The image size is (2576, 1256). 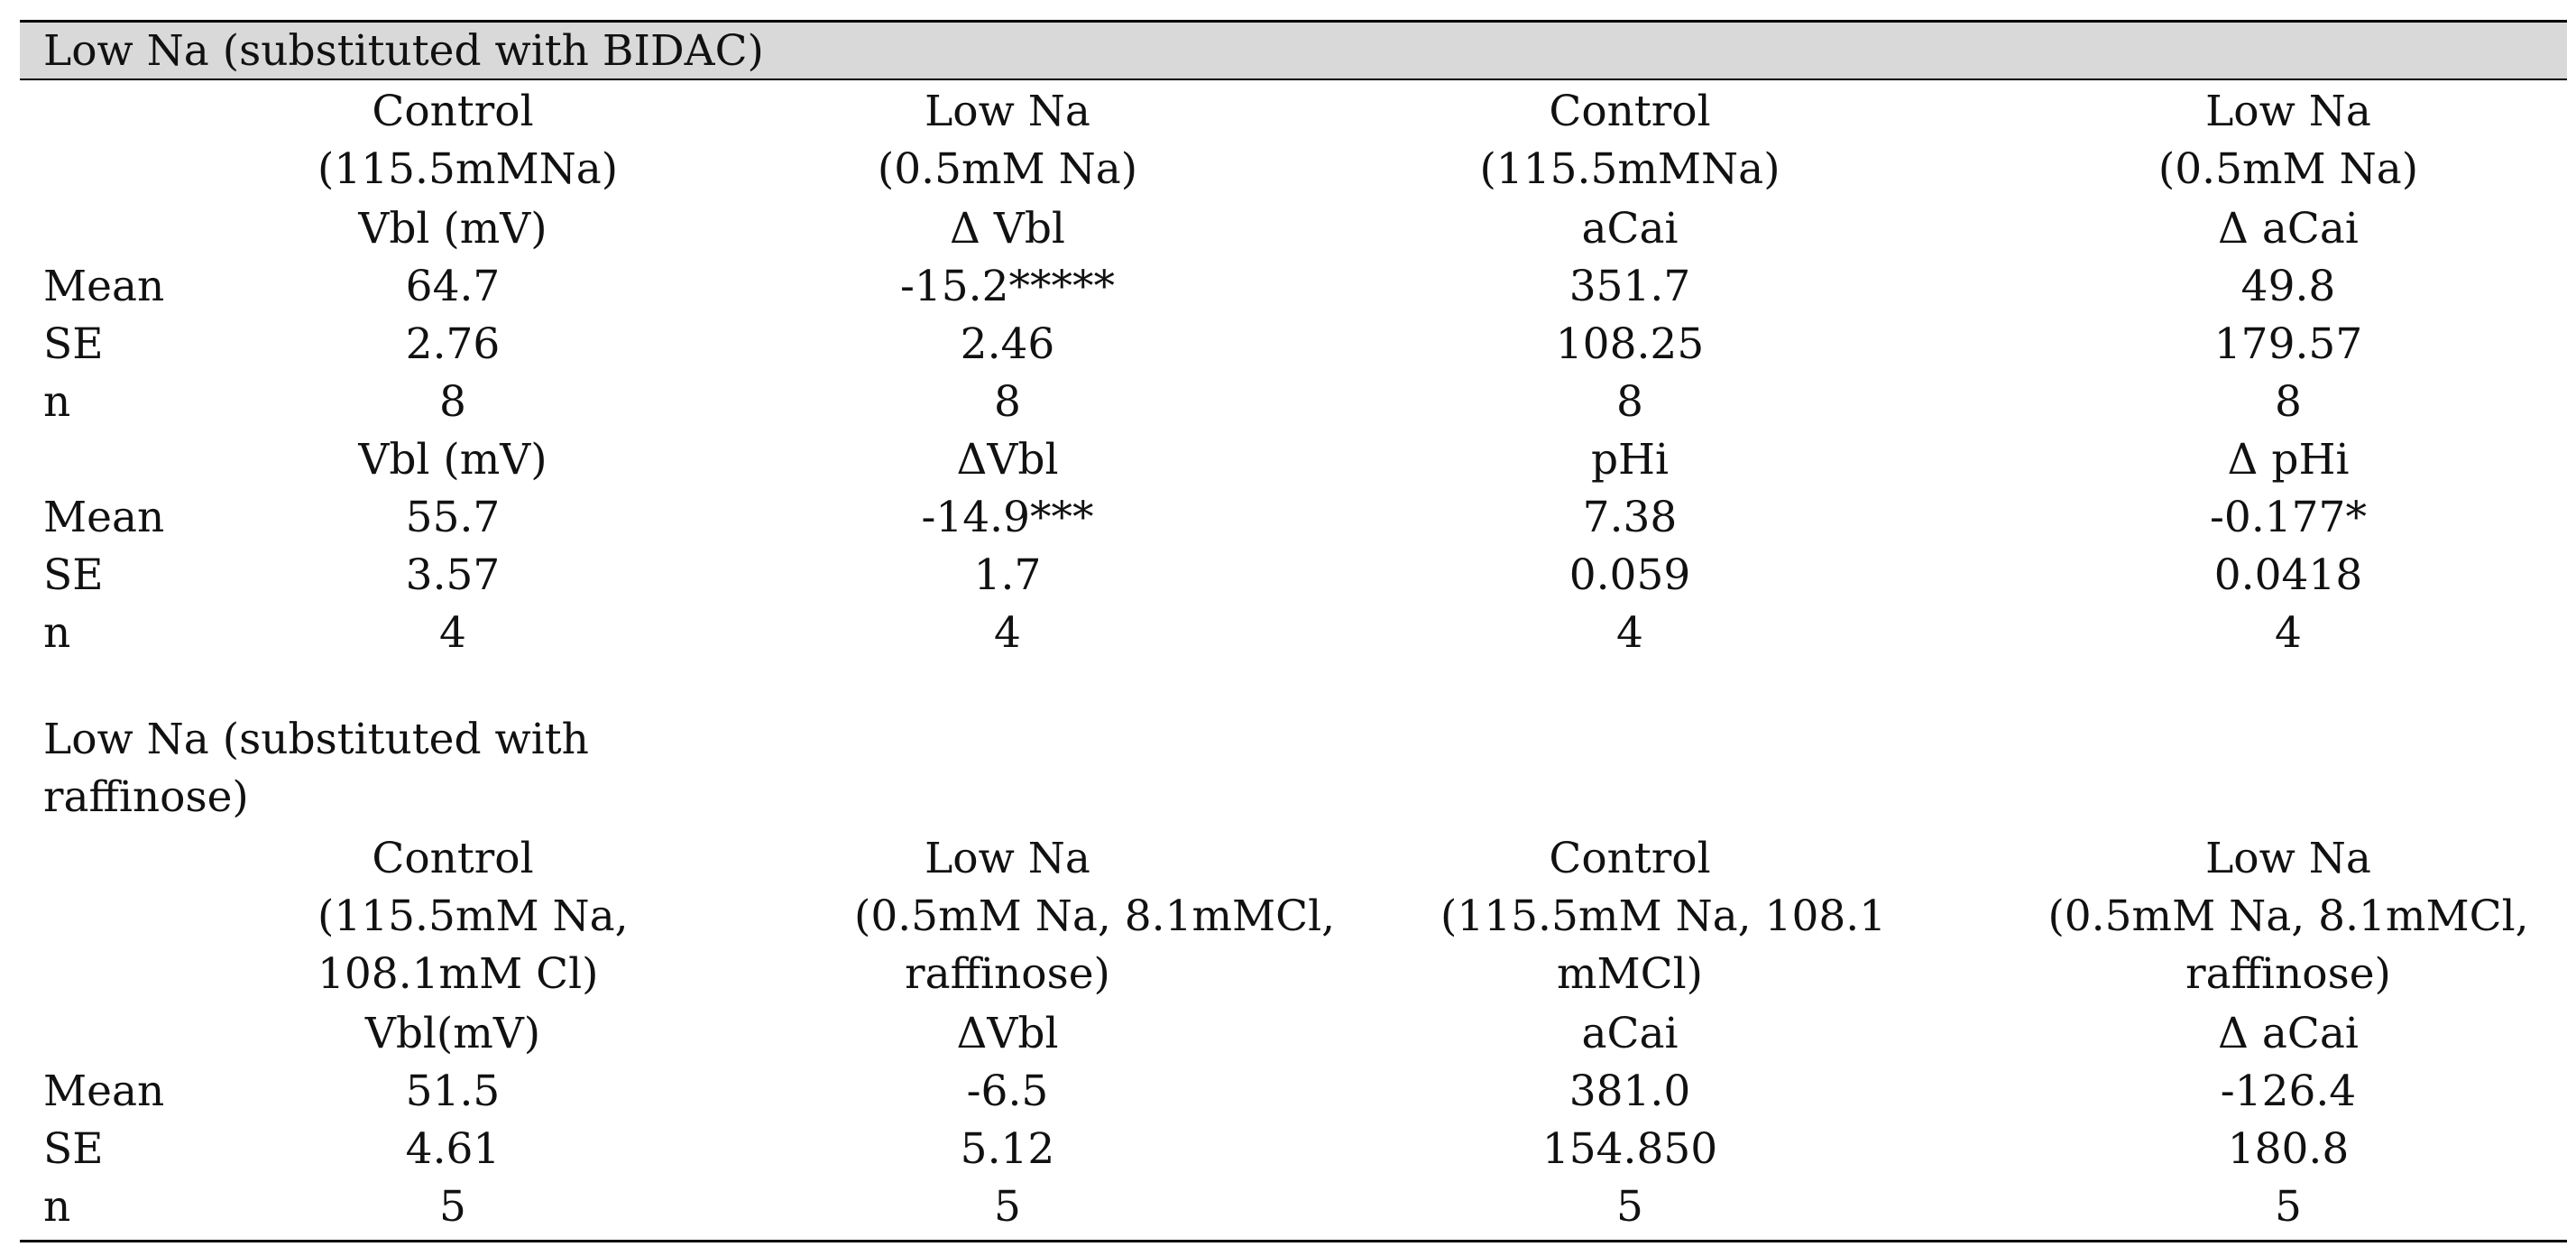 What do you see at coordinates (453, 1149) in the screenshot?
I see `table-cell: 4.61` at bounding box center [453, 1149].